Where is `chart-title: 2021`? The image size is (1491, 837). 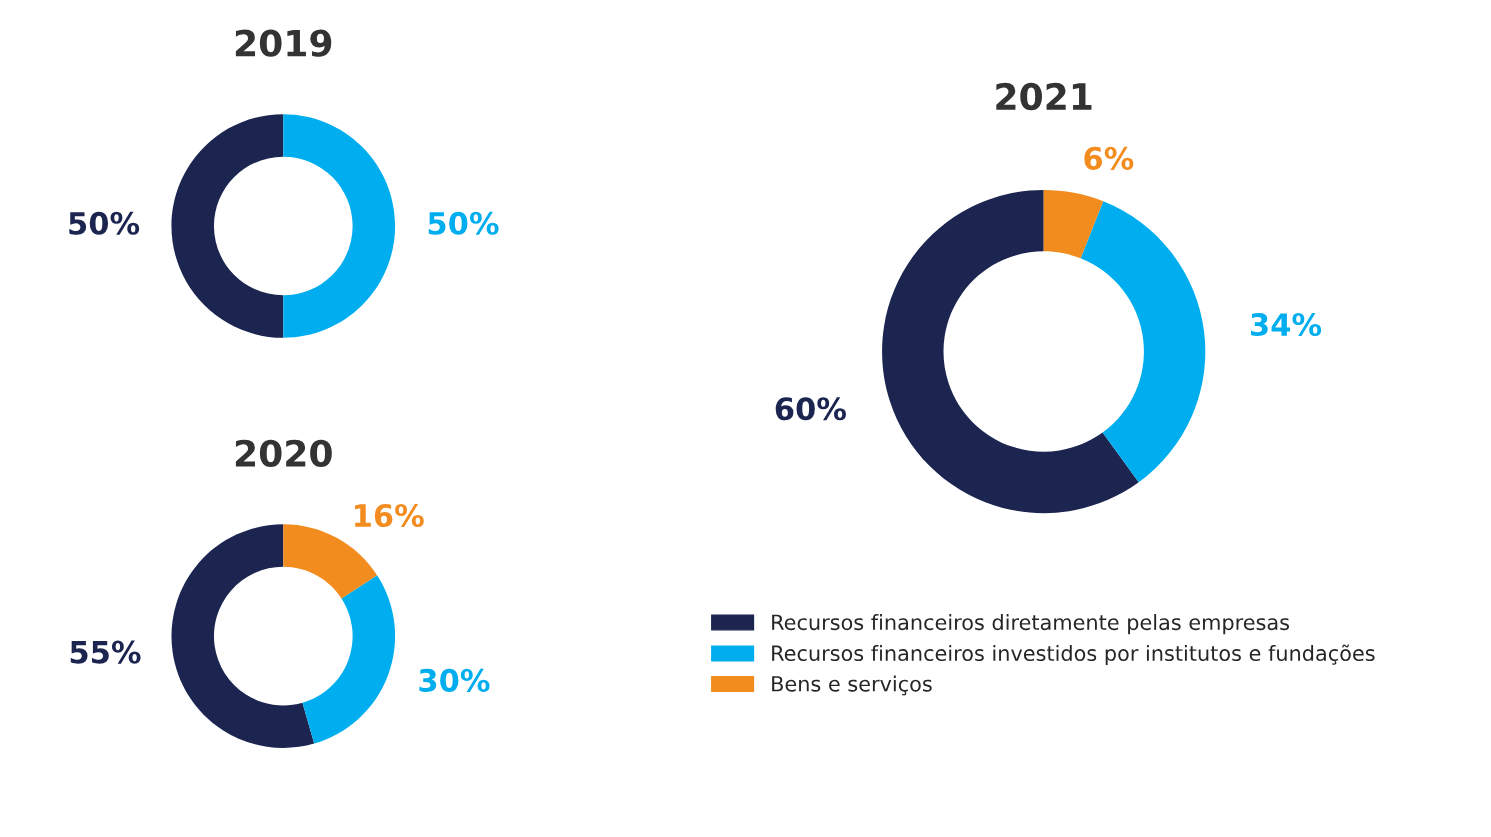
chart-title: 2021 is located at coordinates (1044, 96).